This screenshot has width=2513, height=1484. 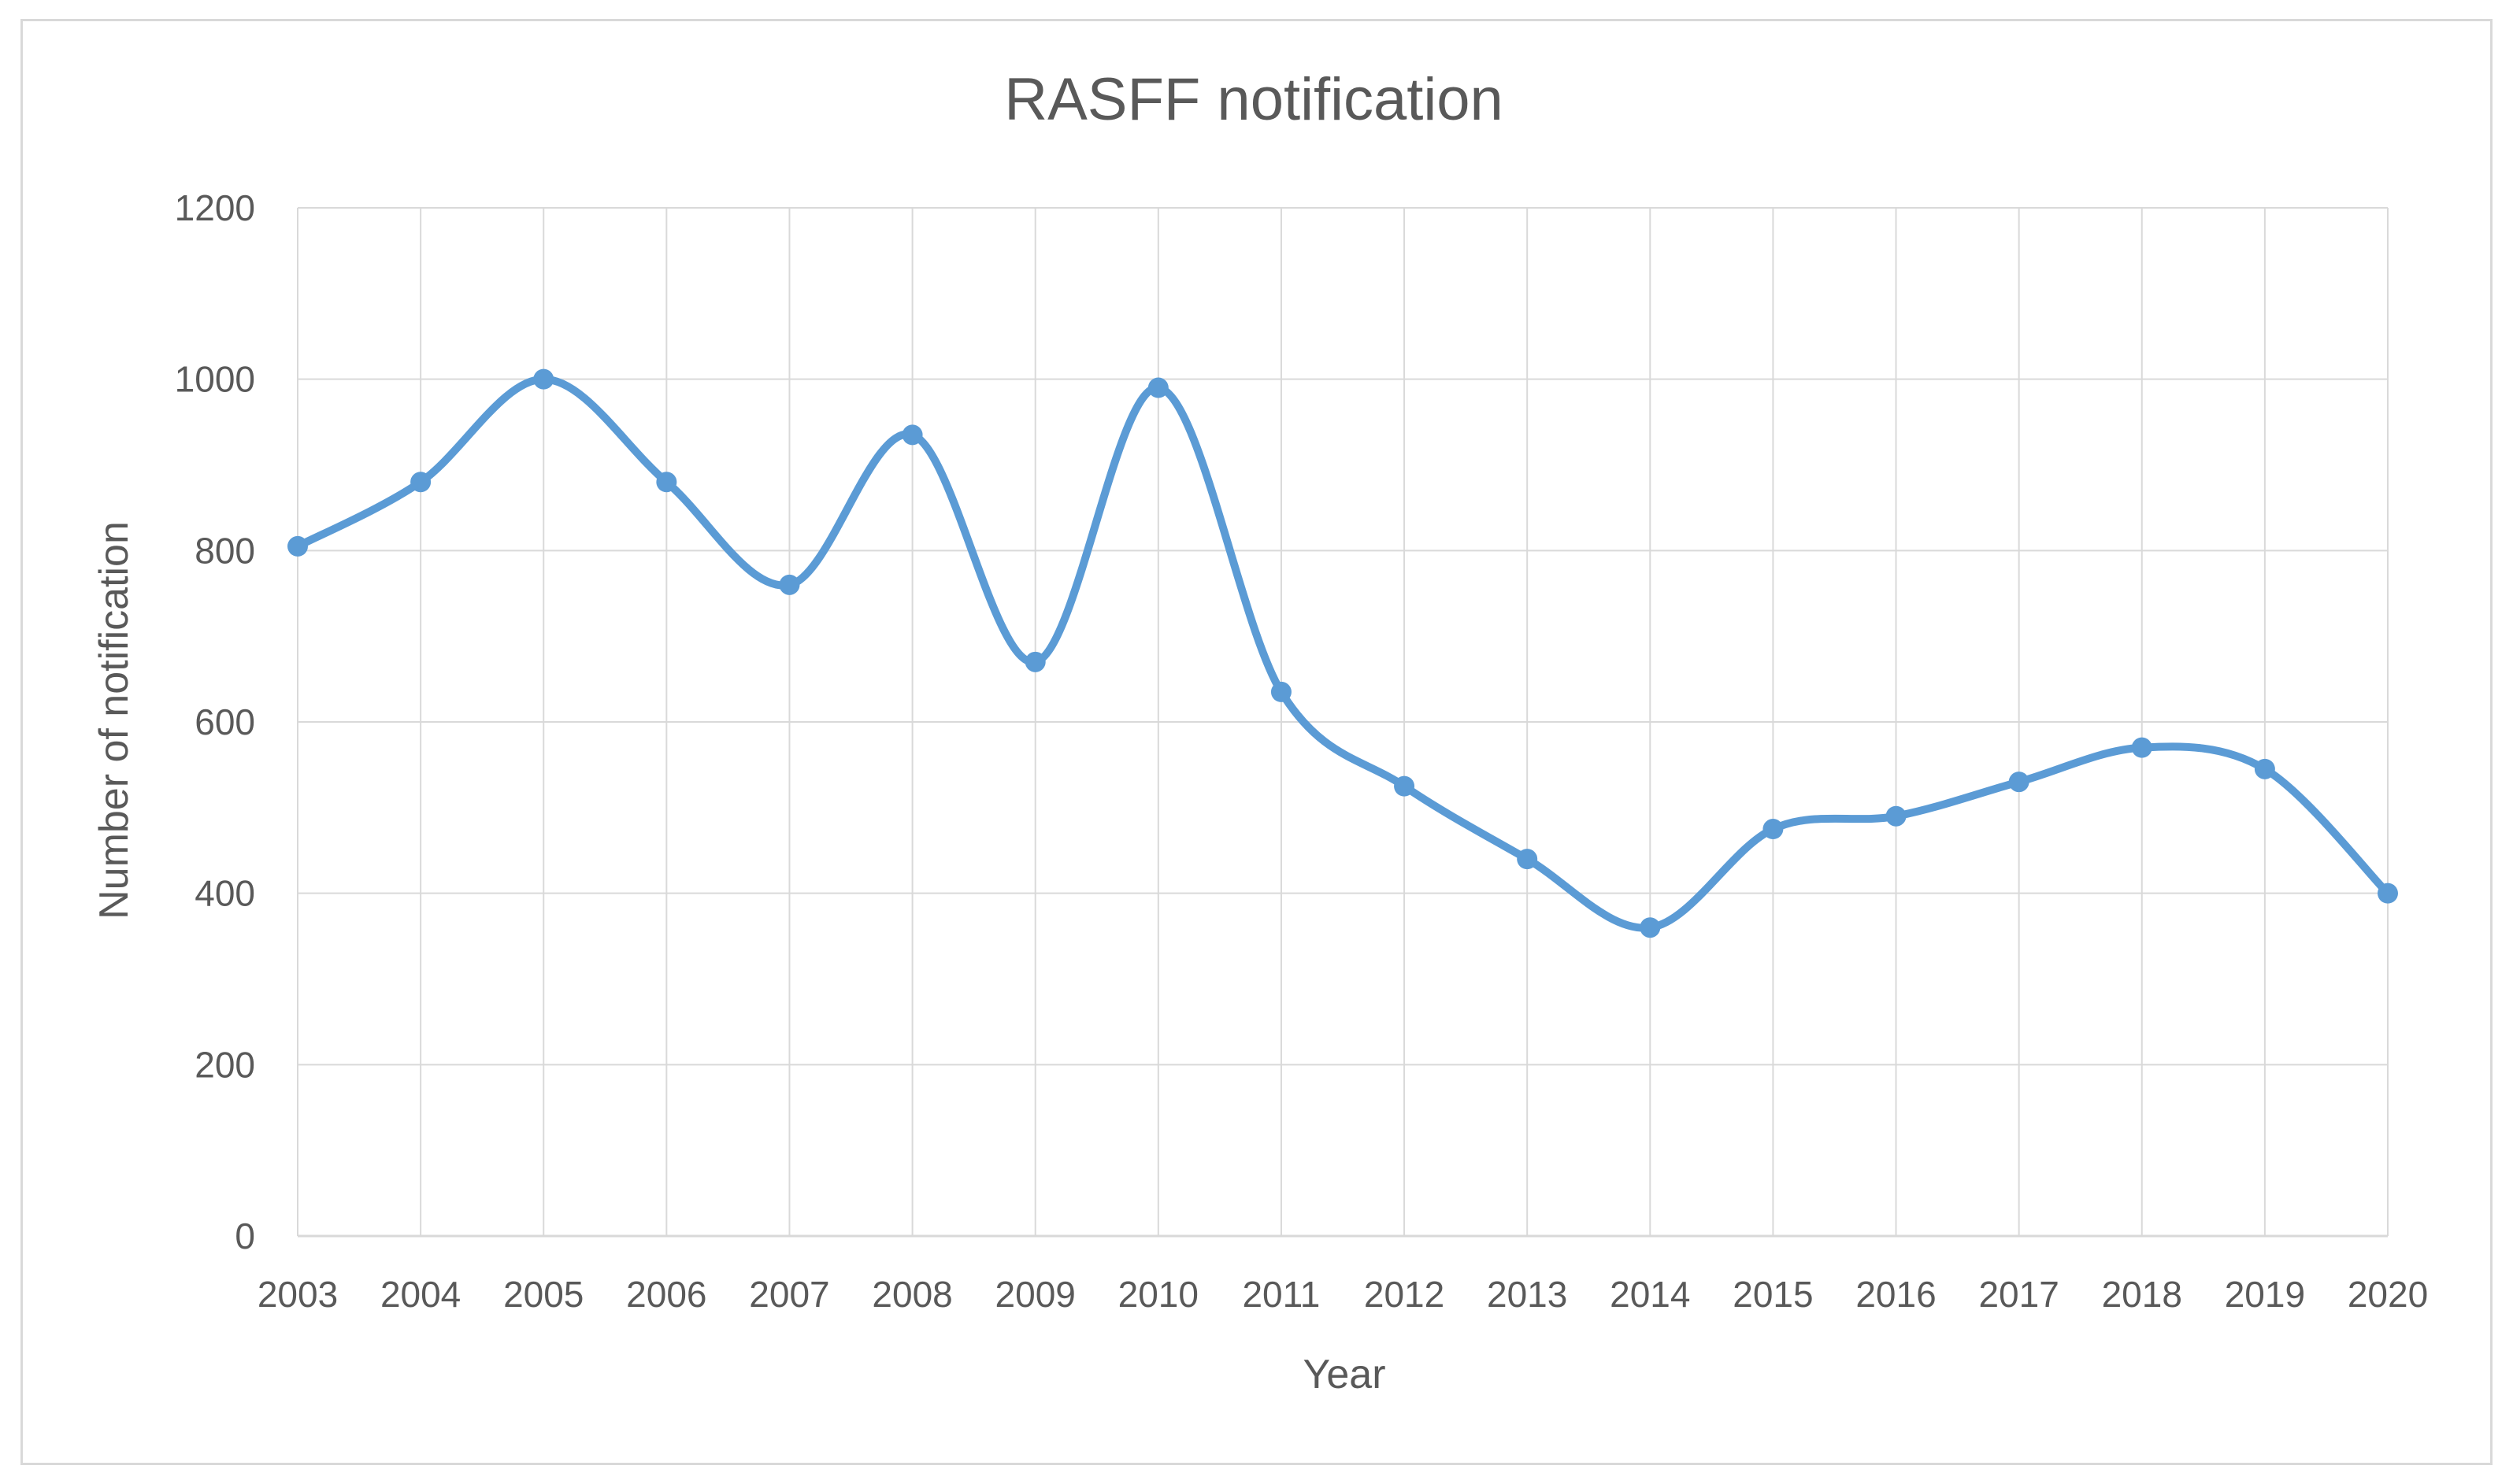 What do you see at coordinates (1344, 1374) in the screenshot?
I see `x-axis-title: Year` at bounding box center [1344, 1374].